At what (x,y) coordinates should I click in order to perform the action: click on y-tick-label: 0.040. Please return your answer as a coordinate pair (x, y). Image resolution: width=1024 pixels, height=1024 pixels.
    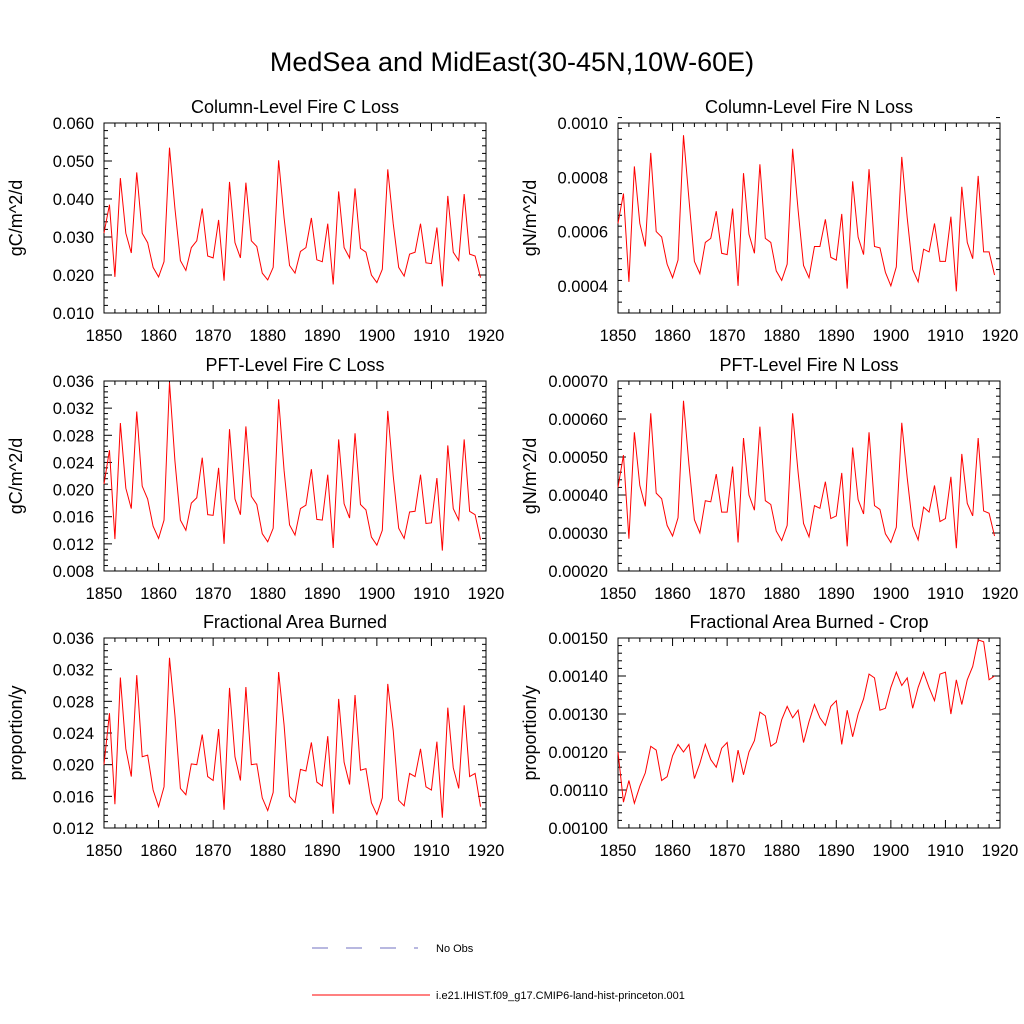
    Looking at the image, I should click on (73, 200).